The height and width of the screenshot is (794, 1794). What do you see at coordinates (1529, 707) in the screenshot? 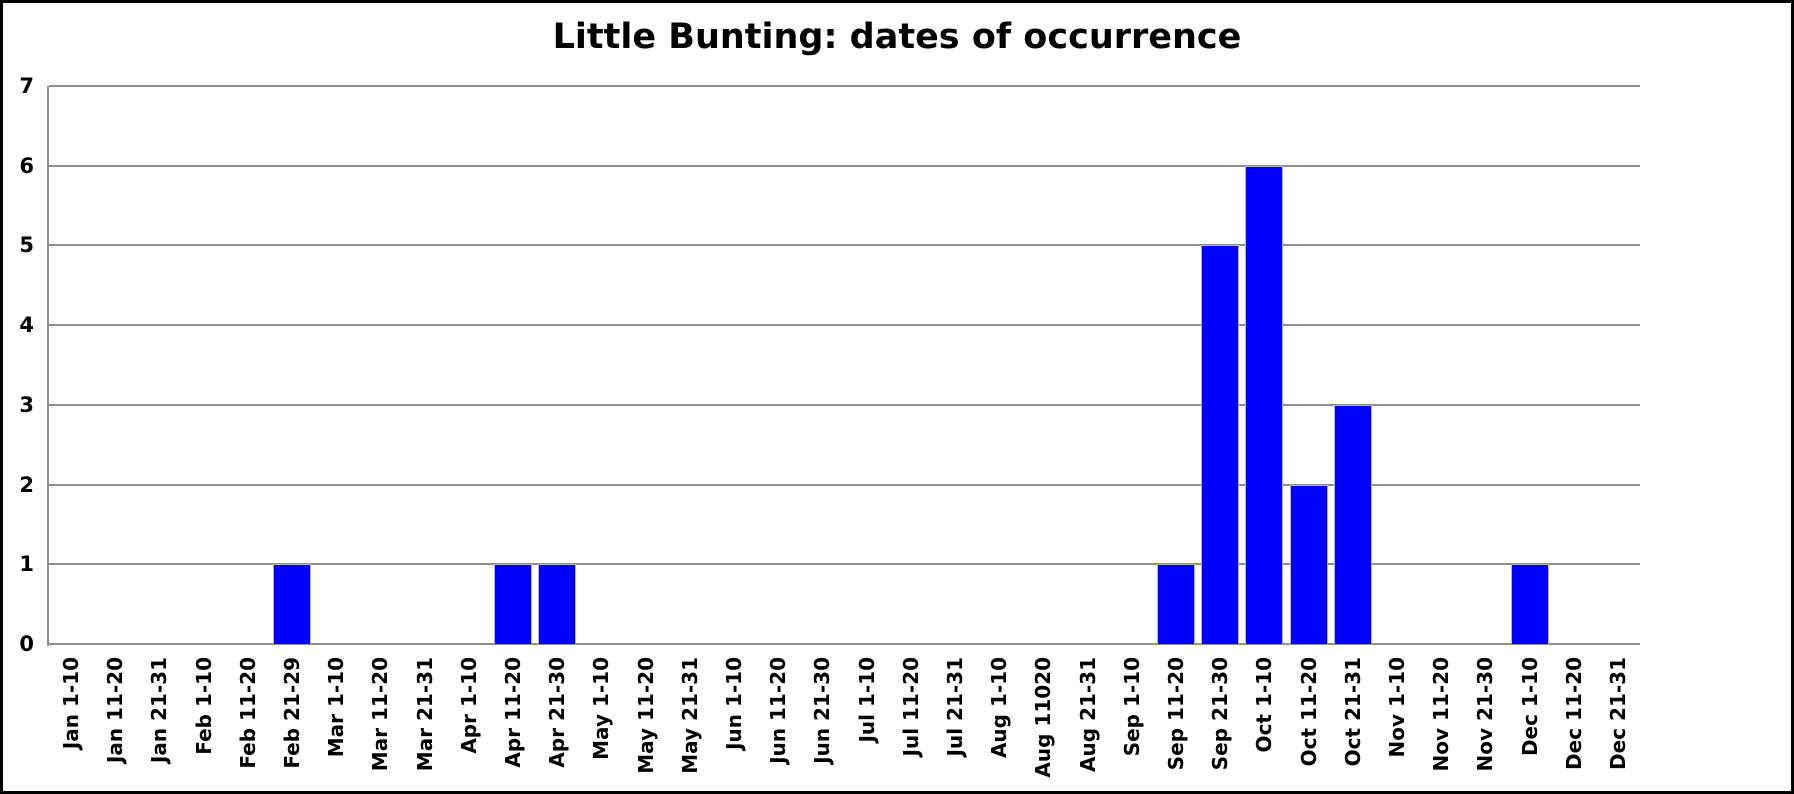
I see `x-tick-label: Dec 1-10` at bounding box center [1529, 707].